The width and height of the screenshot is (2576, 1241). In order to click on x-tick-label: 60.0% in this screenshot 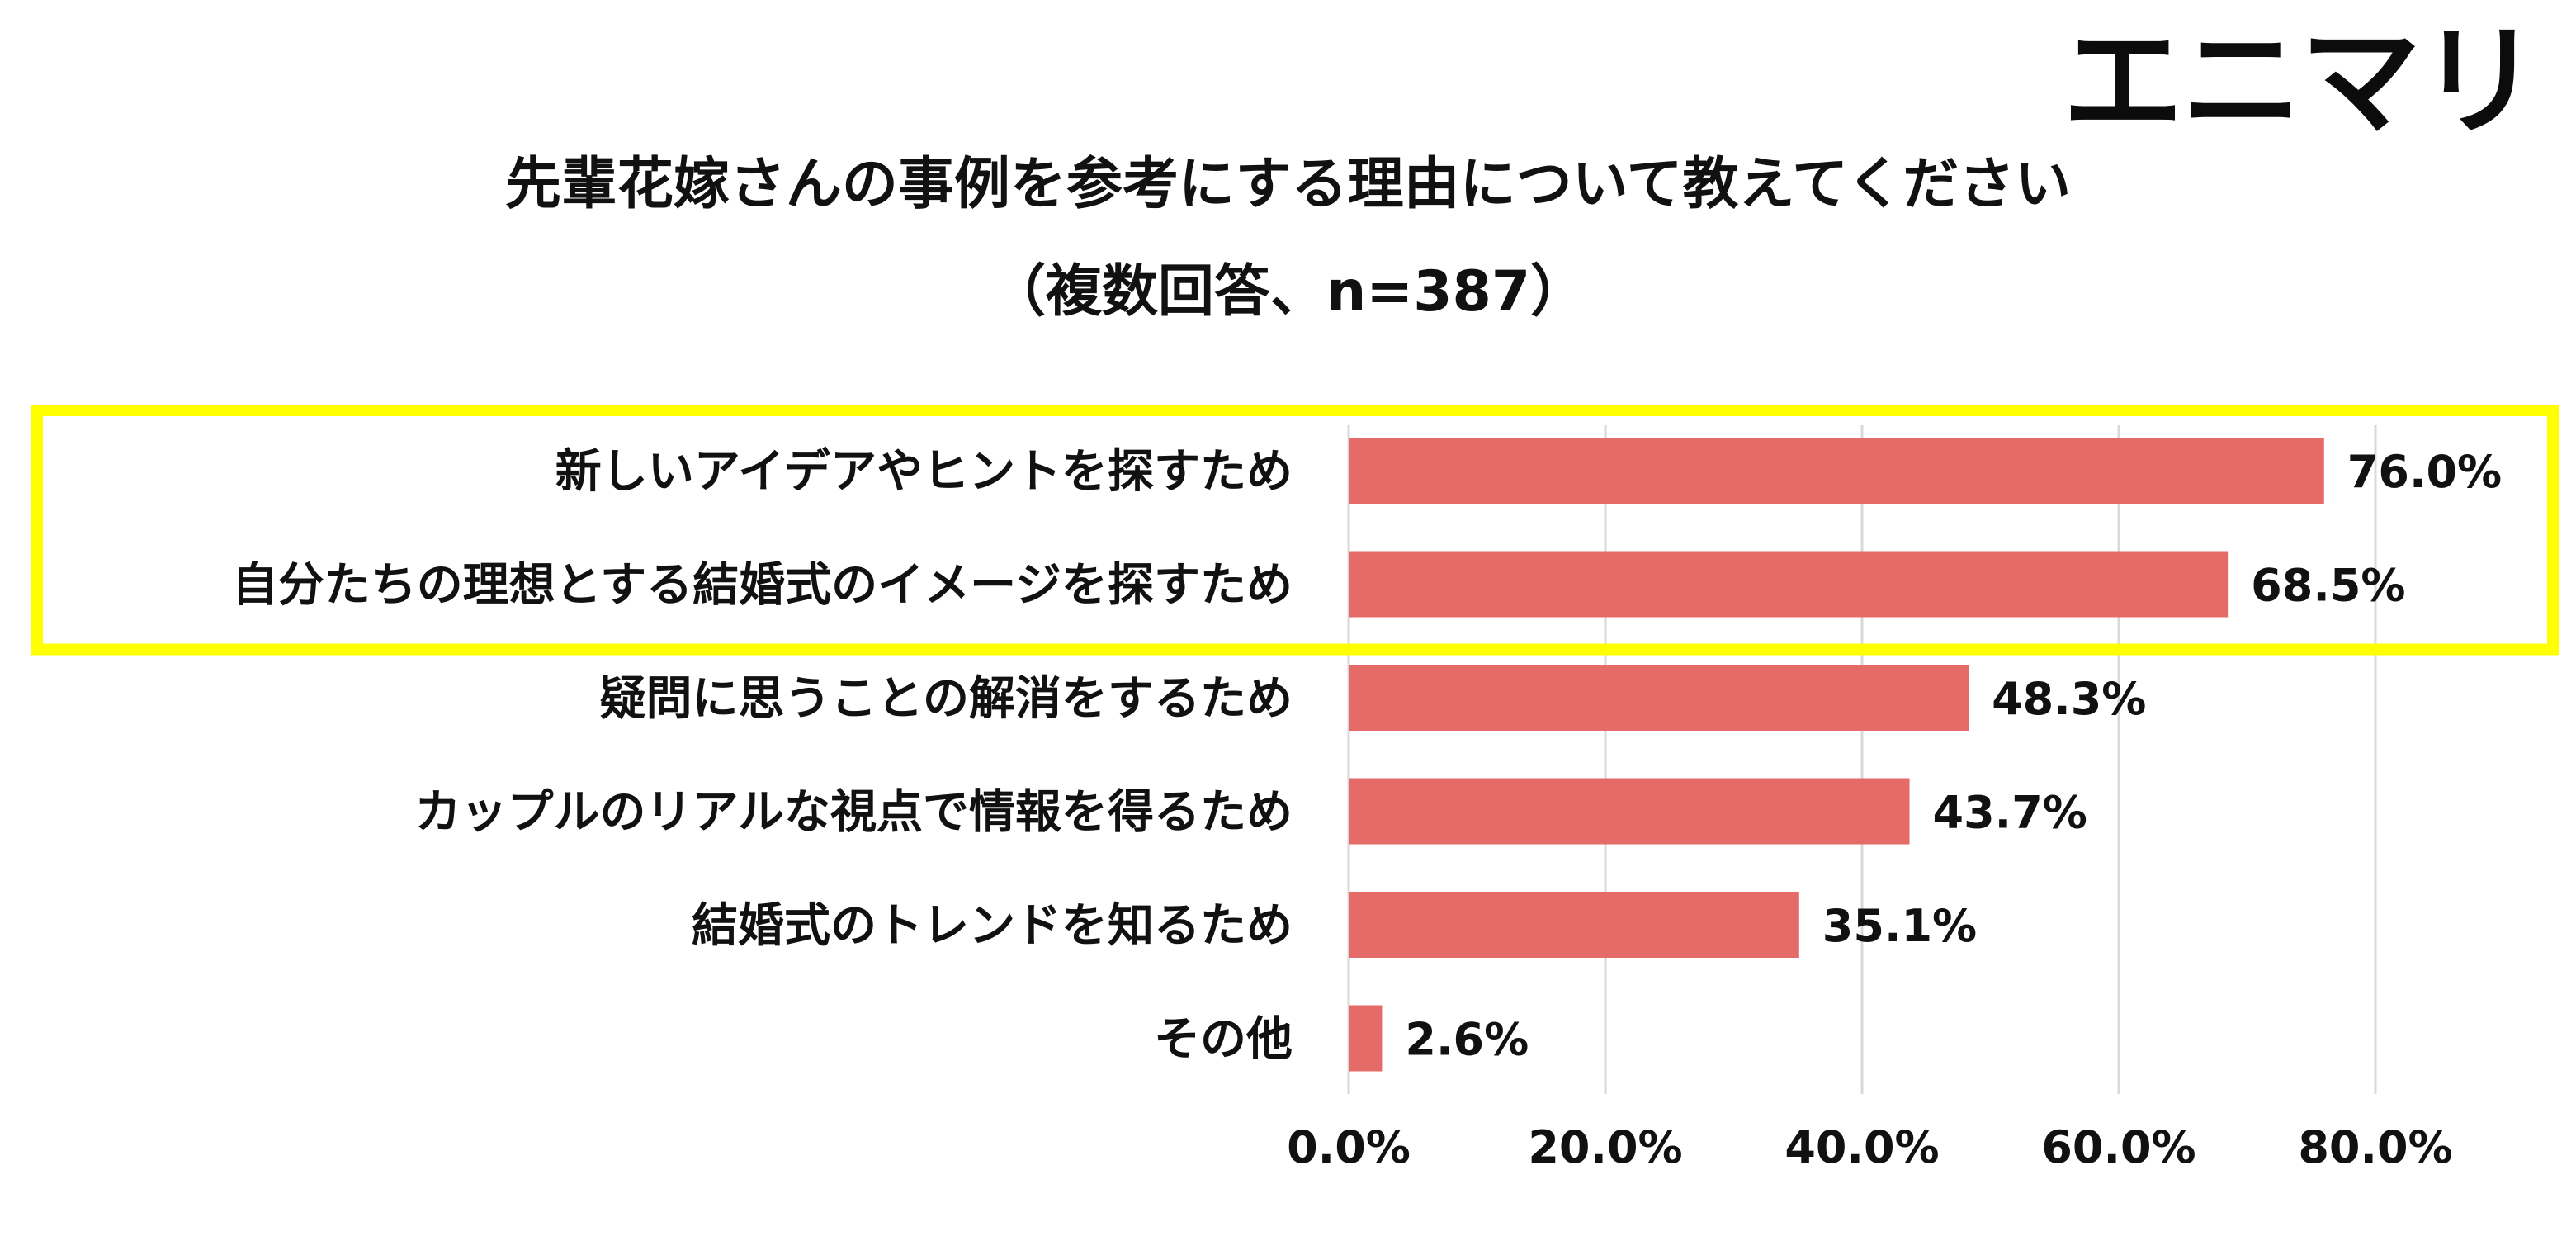, I will do `click(2118, 1147)`.